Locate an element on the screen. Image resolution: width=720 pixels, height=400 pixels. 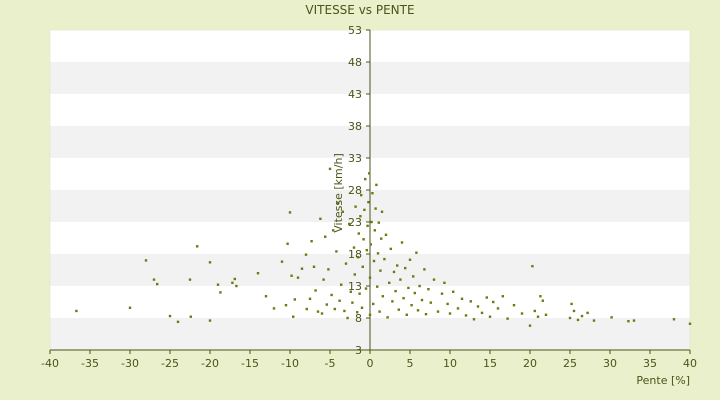
y-tick-label: 48 is located at coordinates (355, 62).